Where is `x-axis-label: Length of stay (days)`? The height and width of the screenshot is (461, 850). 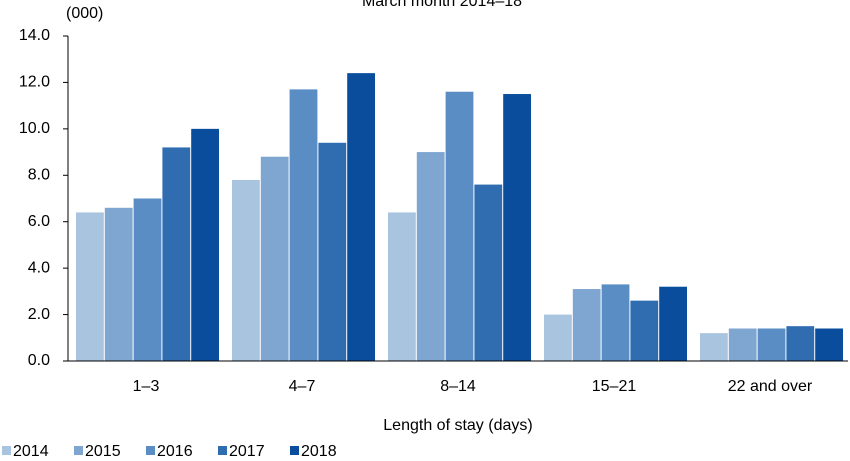
x-axis-label: Length of stay (days) is located at coordinates (457, 425).